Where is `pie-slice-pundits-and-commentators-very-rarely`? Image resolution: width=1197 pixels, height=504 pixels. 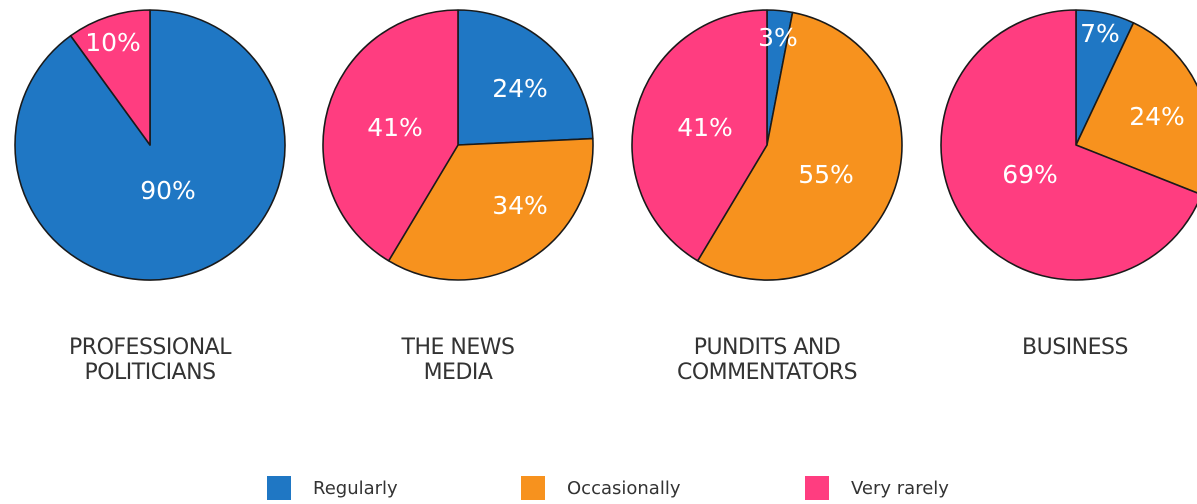
pie-slice-pundits-and-commentators-very-rarely is located at coordinates (699, 135).